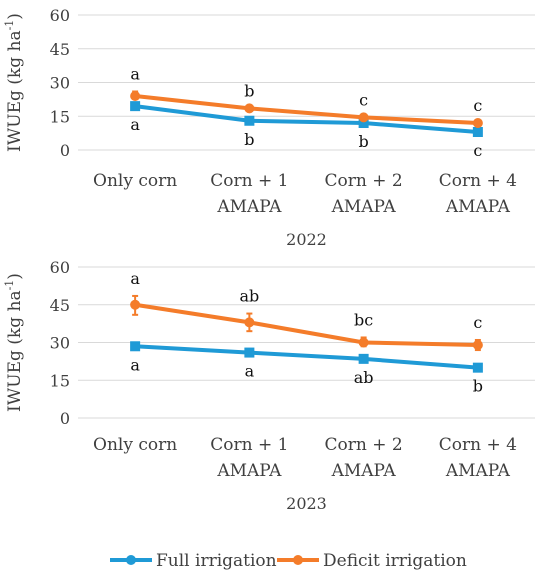 Image resolution: width=550 pixels, height=578 pixels. I want to click on panel-year-label: 2022, so click(306, 239).